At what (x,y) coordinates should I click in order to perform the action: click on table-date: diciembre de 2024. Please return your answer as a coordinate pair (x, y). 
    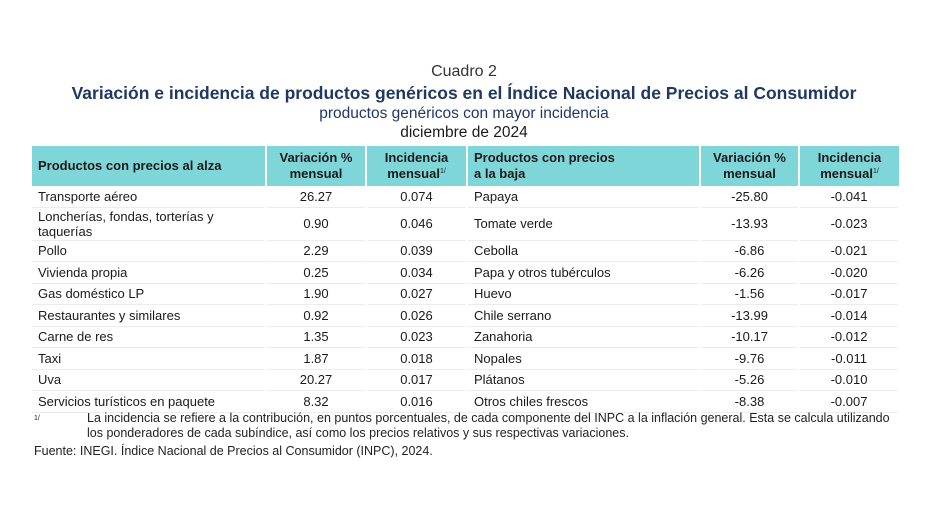
    Looking at the image, I should click on (464, 132).